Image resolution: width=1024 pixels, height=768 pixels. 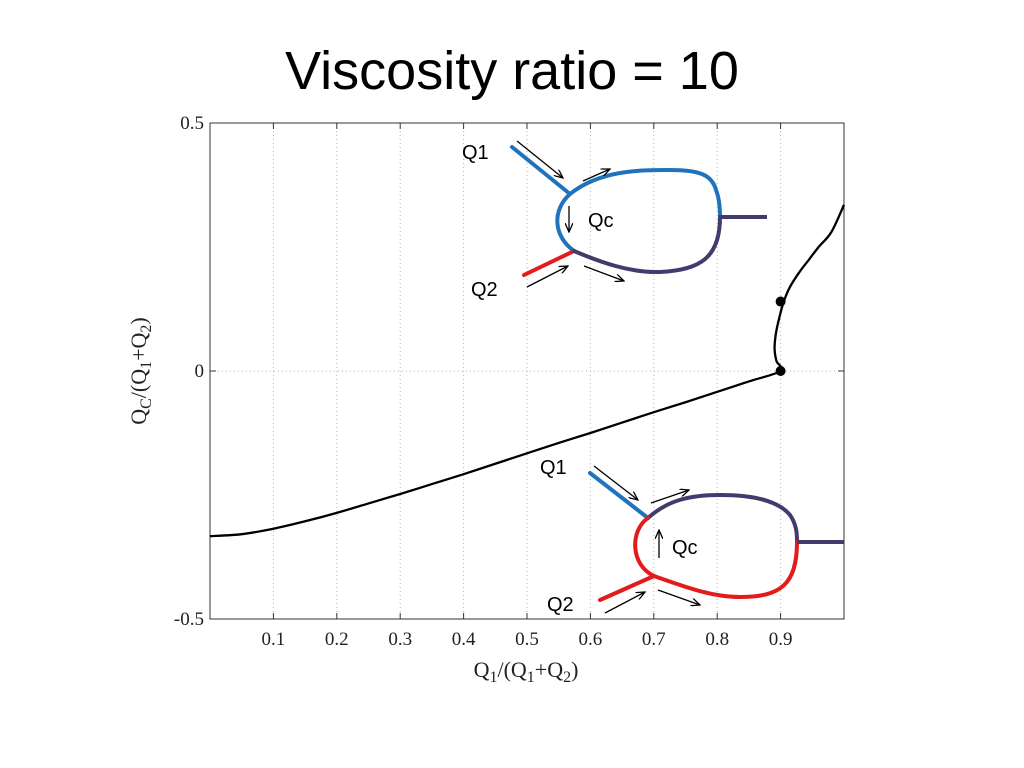 I want to click on top-q2-arrow, so click(x=547, y=277).